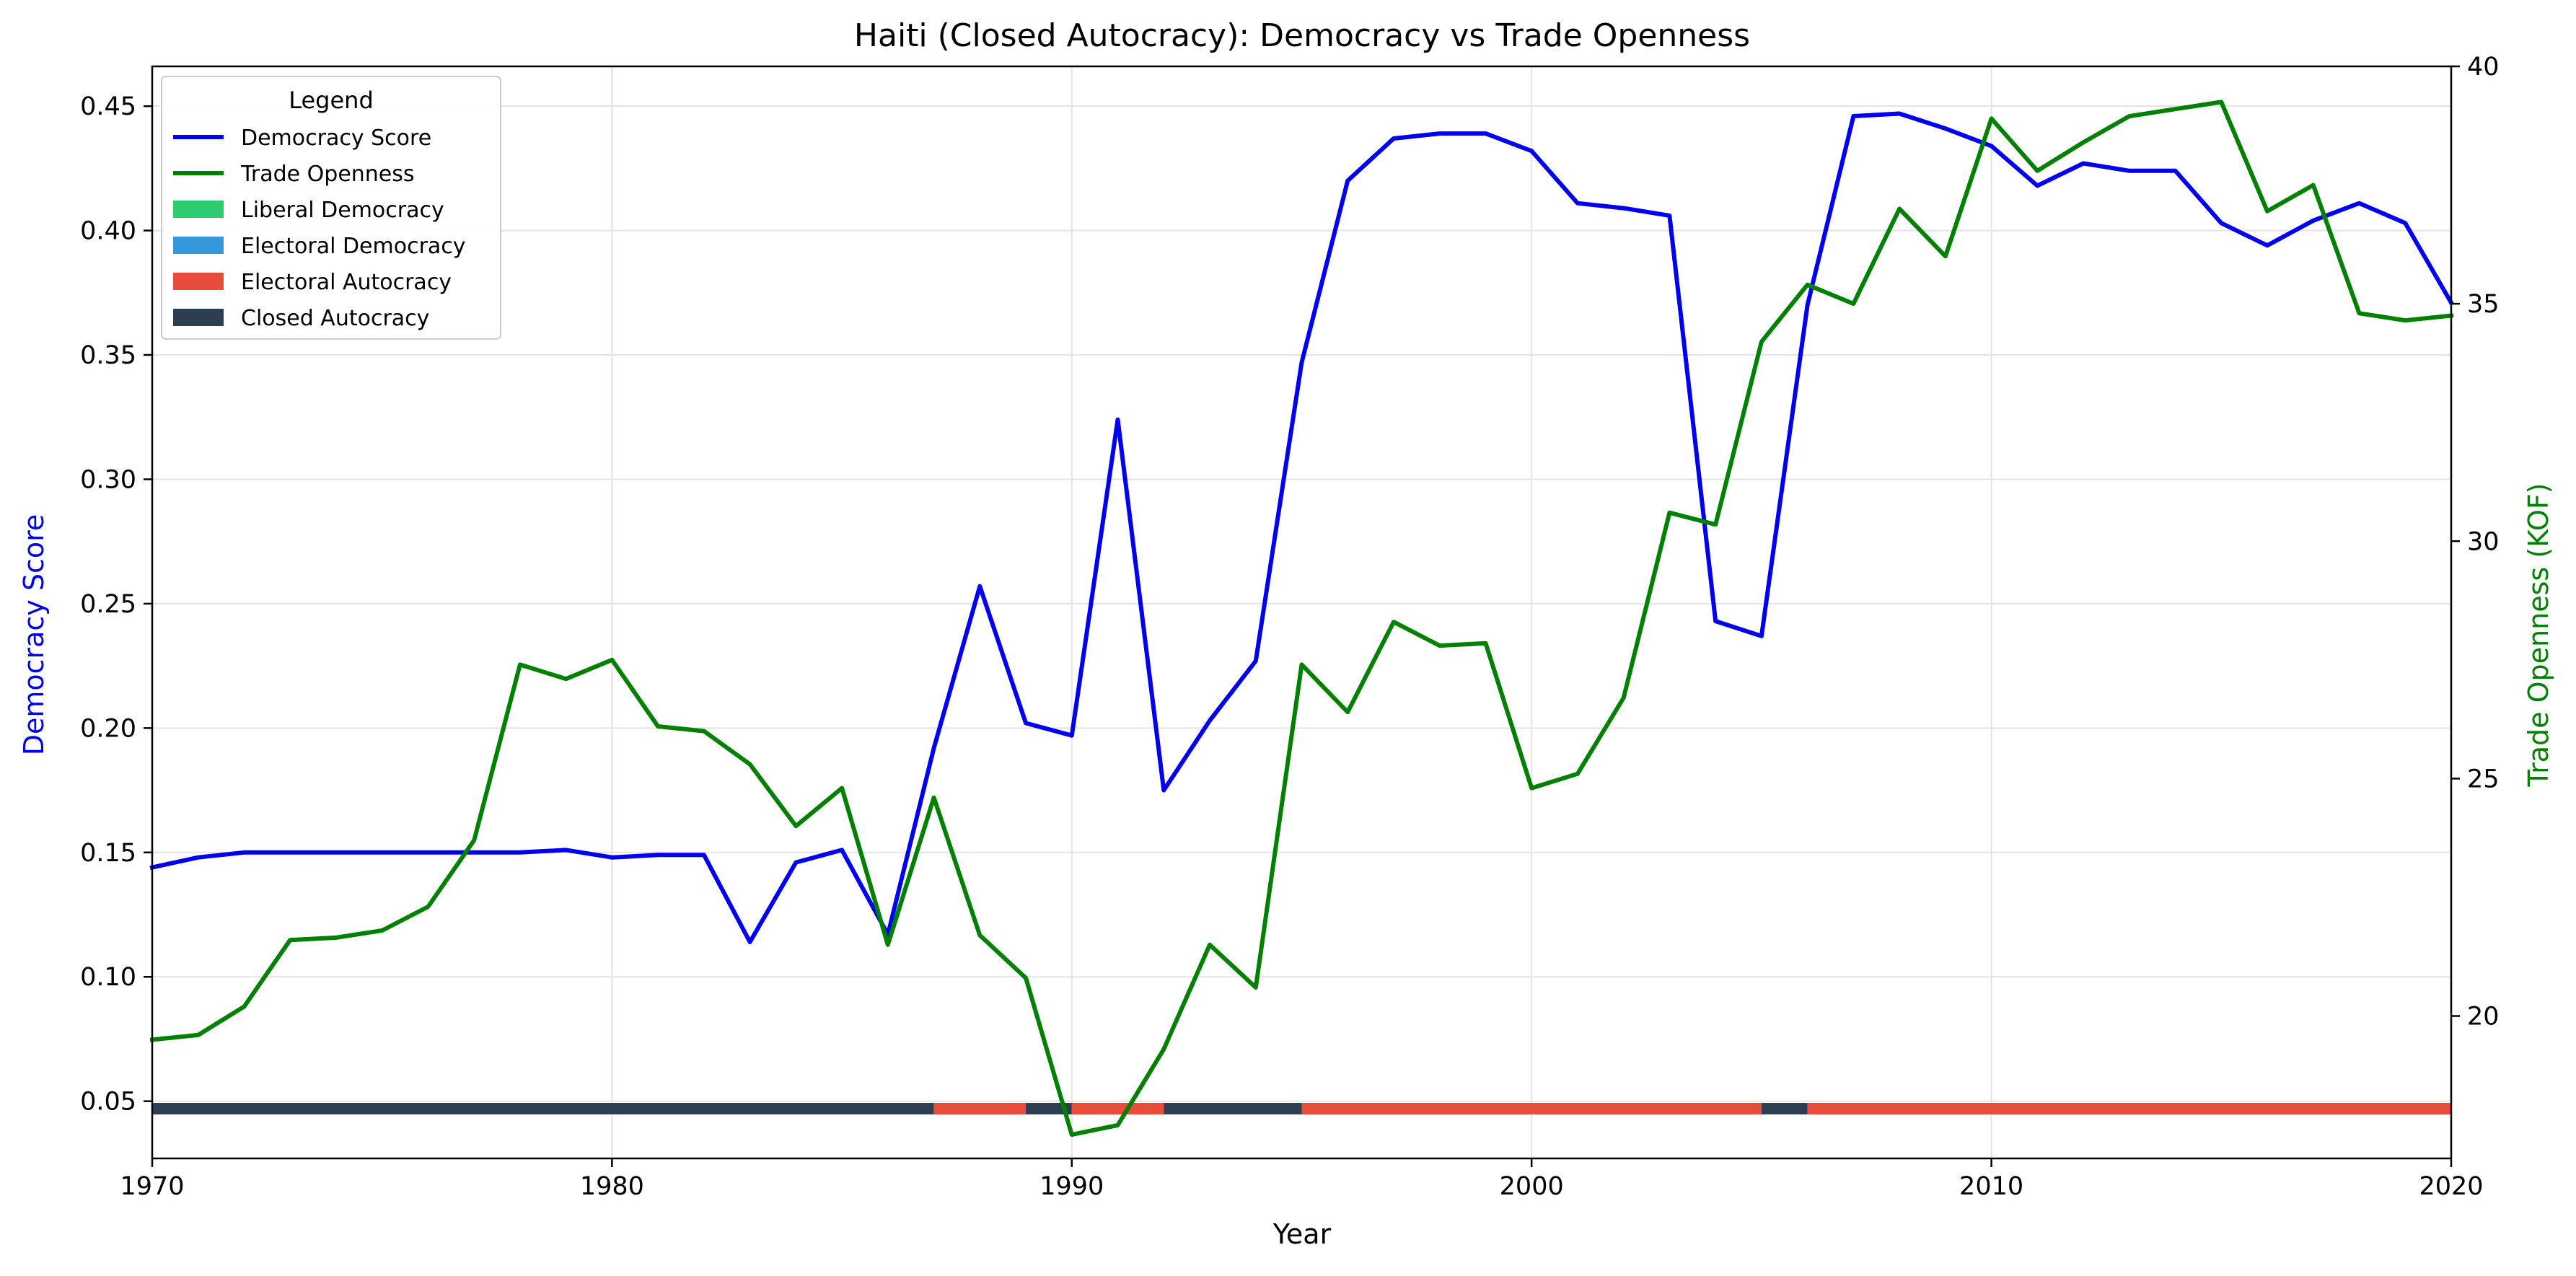 The width and height of the screenshot is (2576, 1276). I want to click on legend-entry-label: Closed Autocracy, so click(335, 318).